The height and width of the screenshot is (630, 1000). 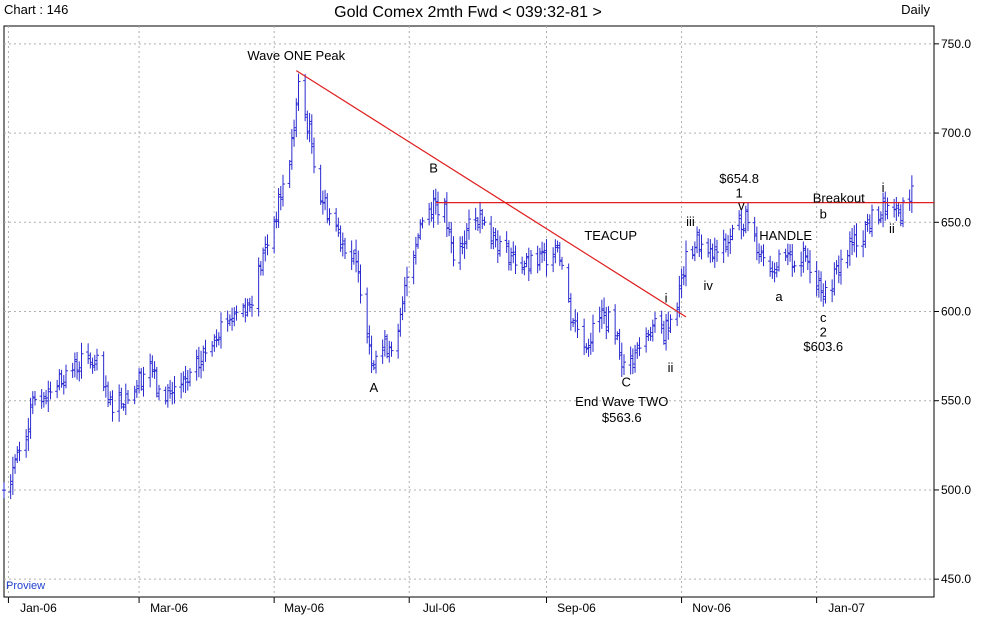 I want to click on chart-period: Daily, so click(x=915, y=9).